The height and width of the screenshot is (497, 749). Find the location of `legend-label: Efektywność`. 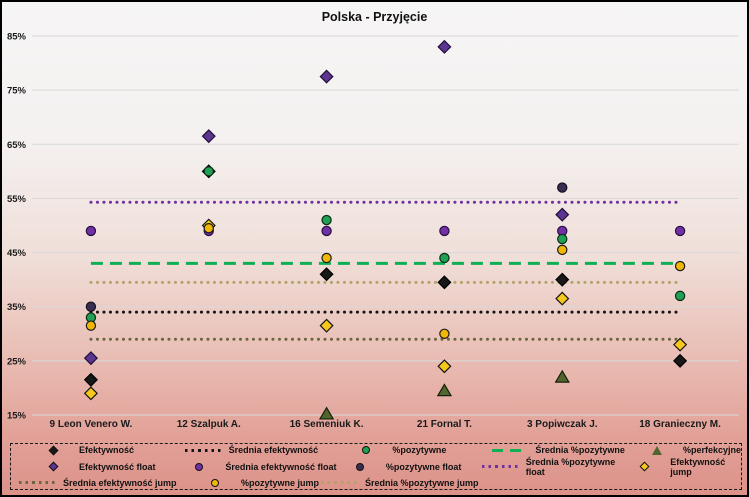

legend-label: Efektywność is located at coordinates (107, 450).